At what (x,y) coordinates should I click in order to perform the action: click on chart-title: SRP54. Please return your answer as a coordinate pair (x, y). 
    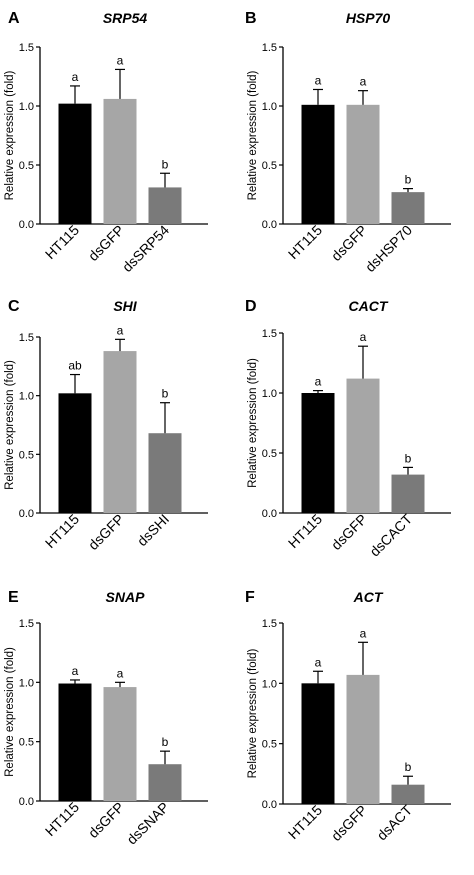
    Looking at the image, I should click on (125, 18).